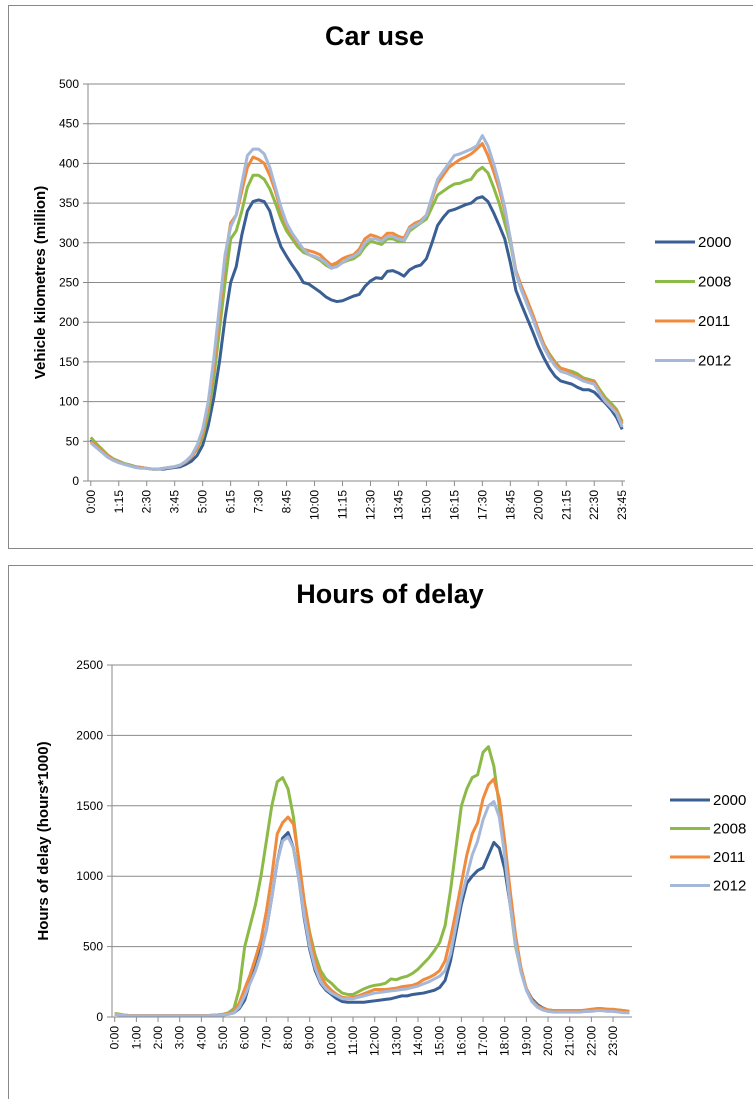  What do you see at coordinates (566, 505) in the screenshot?
I see `x-tick-label: 21:15` at bounding box center [566, 505].